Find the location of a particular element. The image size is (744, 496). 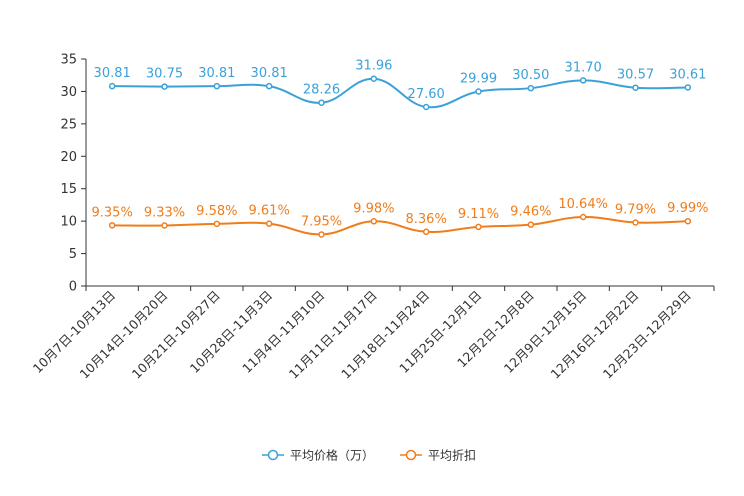

series-2-data-label: 9.79% is located at coordinates (635, 210).